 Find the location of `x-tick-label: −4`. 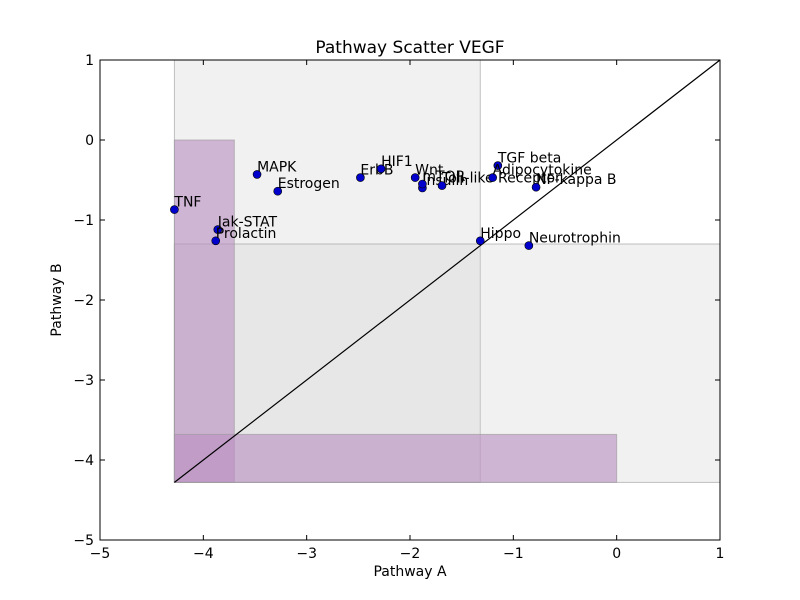

x-tick-label: −4 is located at coordinates (203, 554).